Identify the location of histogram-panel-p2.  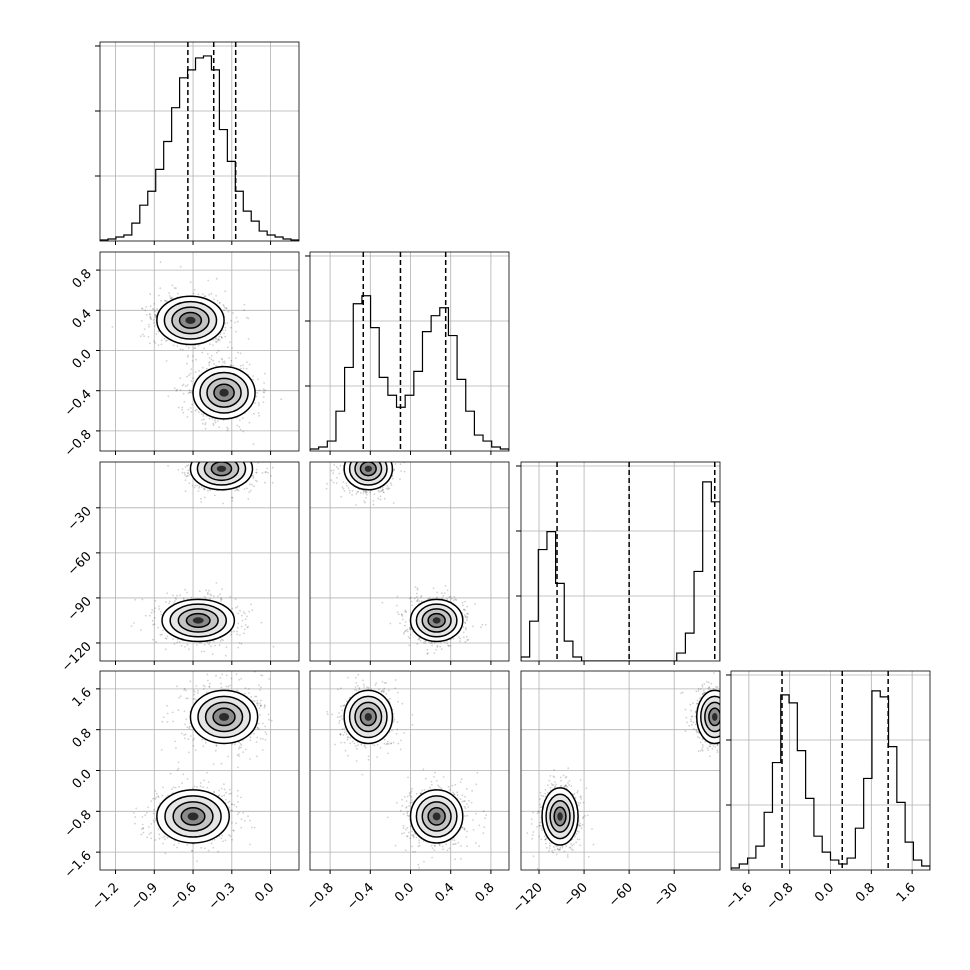
(618, 563).